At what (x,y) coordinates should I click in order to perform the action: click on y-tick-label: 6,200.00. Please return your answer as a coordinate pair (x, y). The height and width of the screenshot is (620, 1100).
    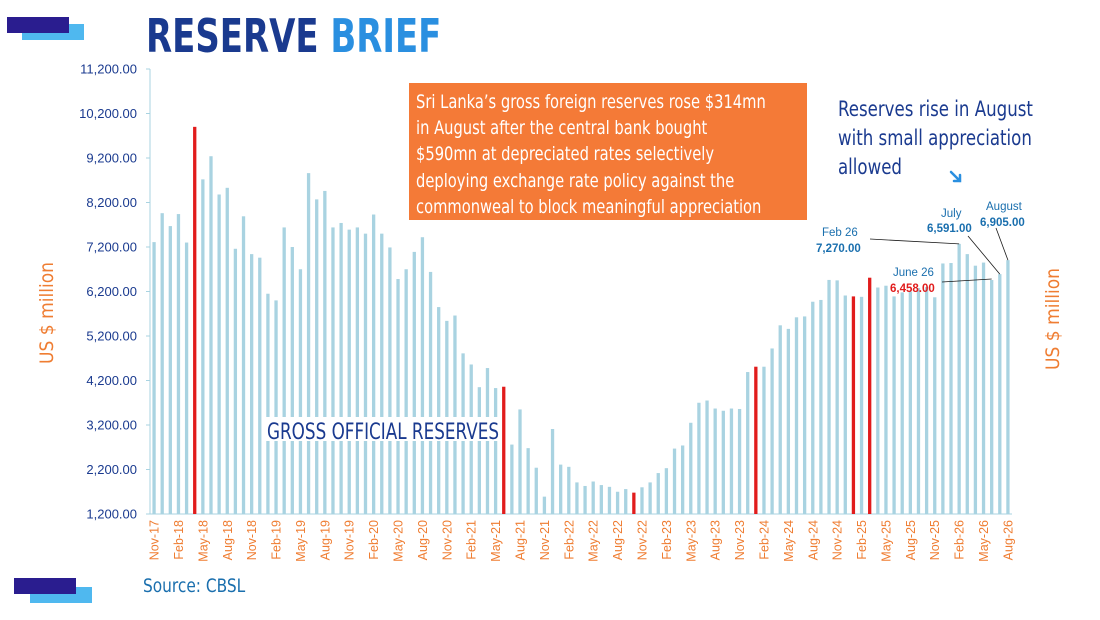
    Looking at the image, I should click on (111, 291).